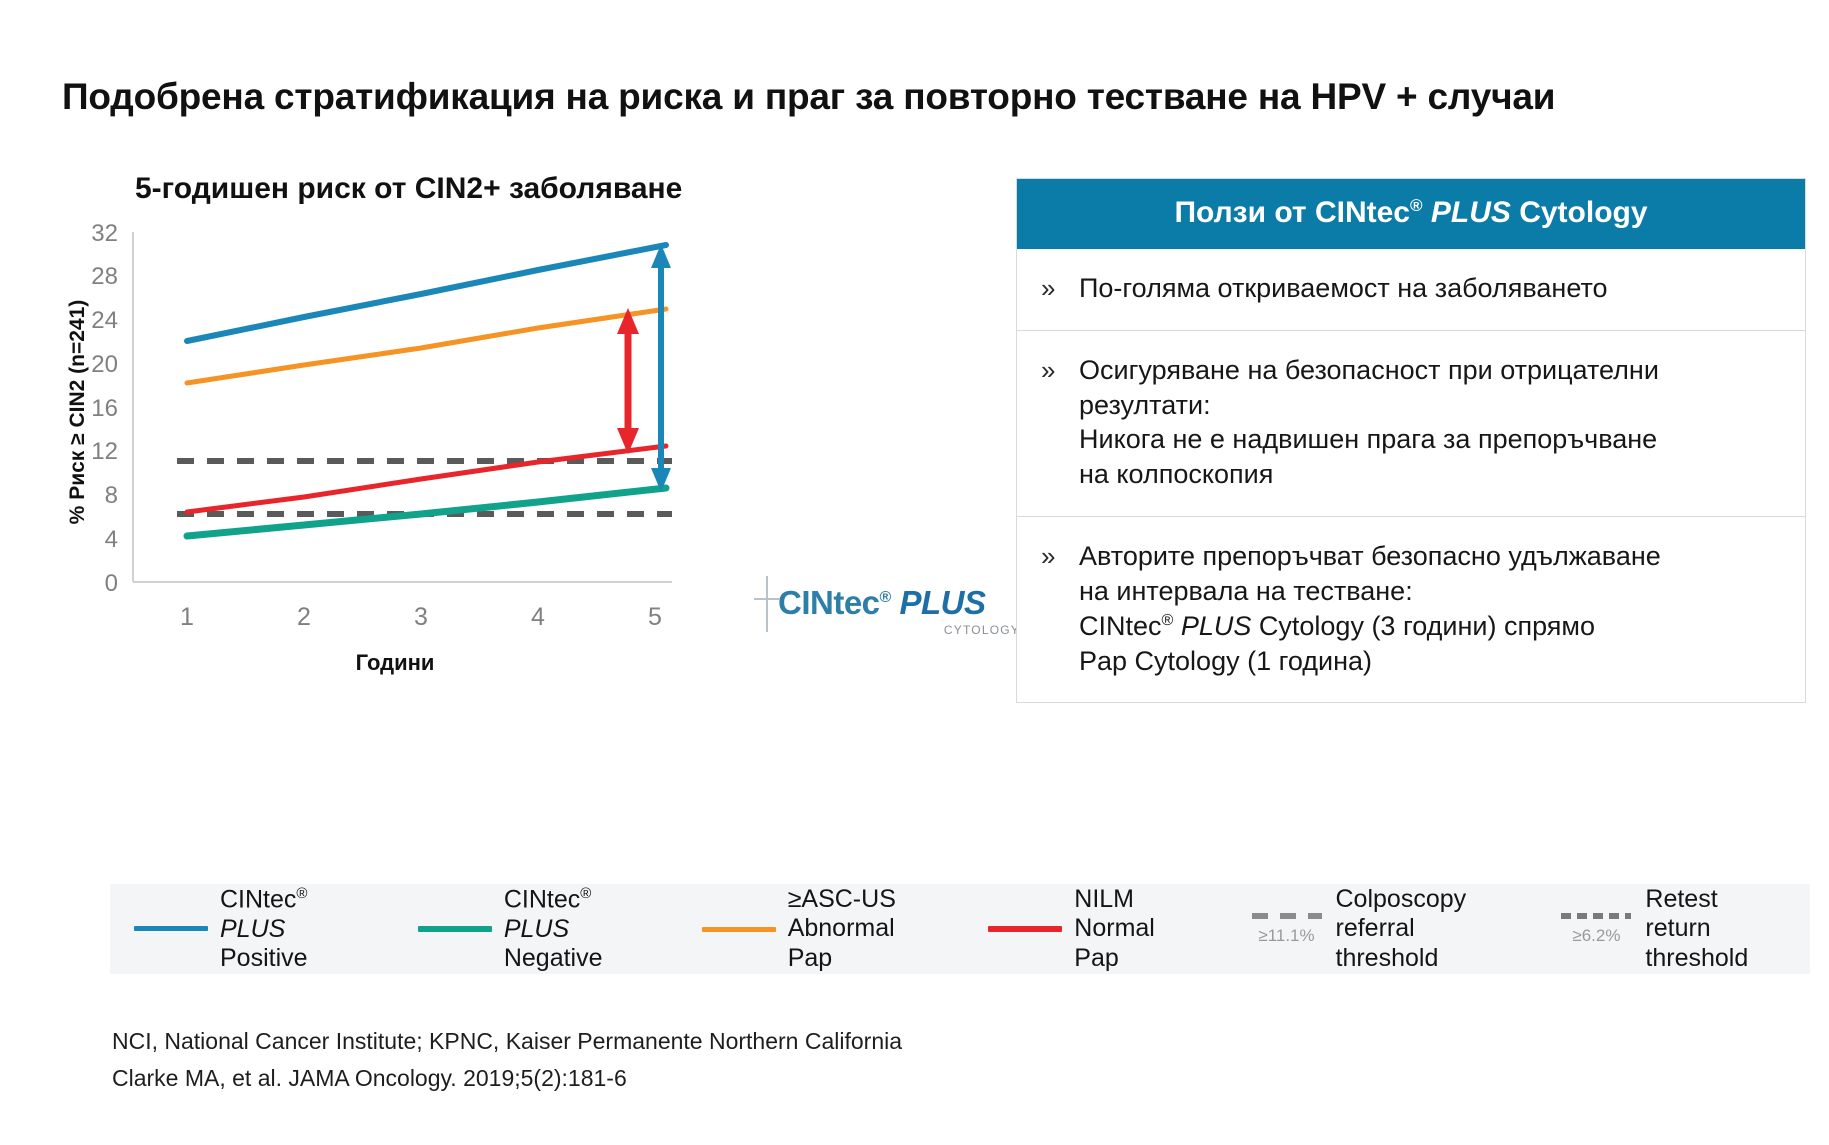  I want to click on legend-0-plus: PLUS, so click(253, 928).